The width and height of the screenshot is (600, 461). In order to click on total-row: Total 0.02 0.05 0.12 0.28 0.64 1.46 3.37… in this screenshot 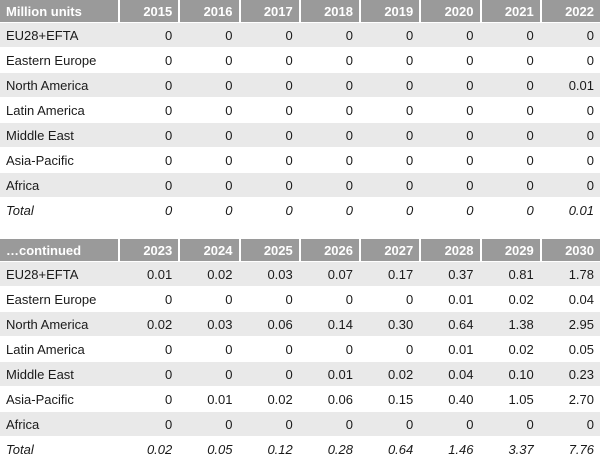, I will do `click(300, 448)`.